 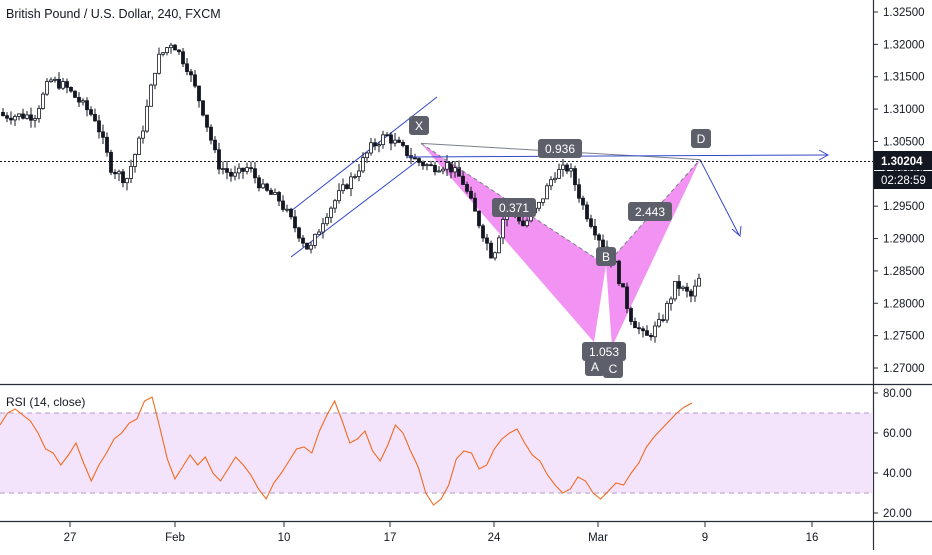 I want to click on price-tick-label: 1.27000, so click(x=904, y=369).